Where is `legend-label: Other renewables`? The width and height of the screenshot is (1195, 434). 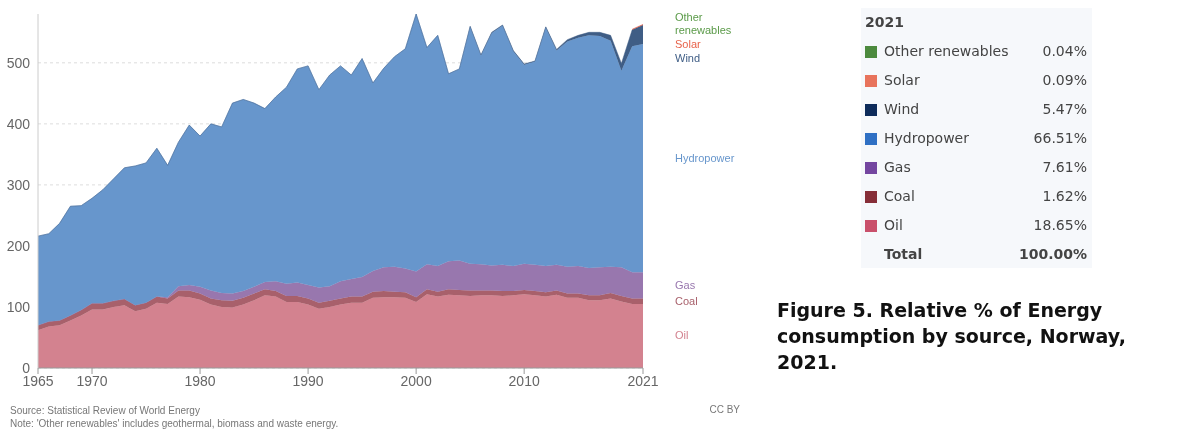
legend-label: Other renewables is located at coordinates (704, 24).